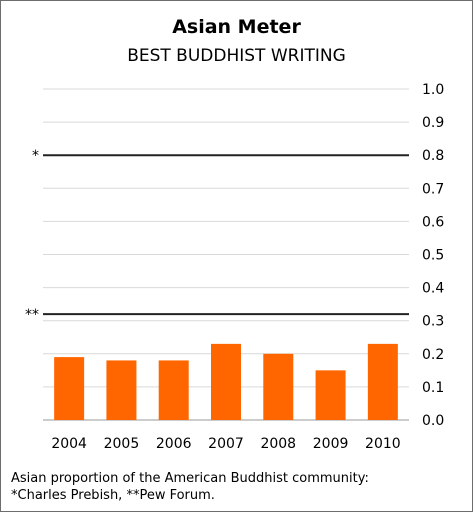  I want to click on y-tick-label: 0.1, so click(433, 388).